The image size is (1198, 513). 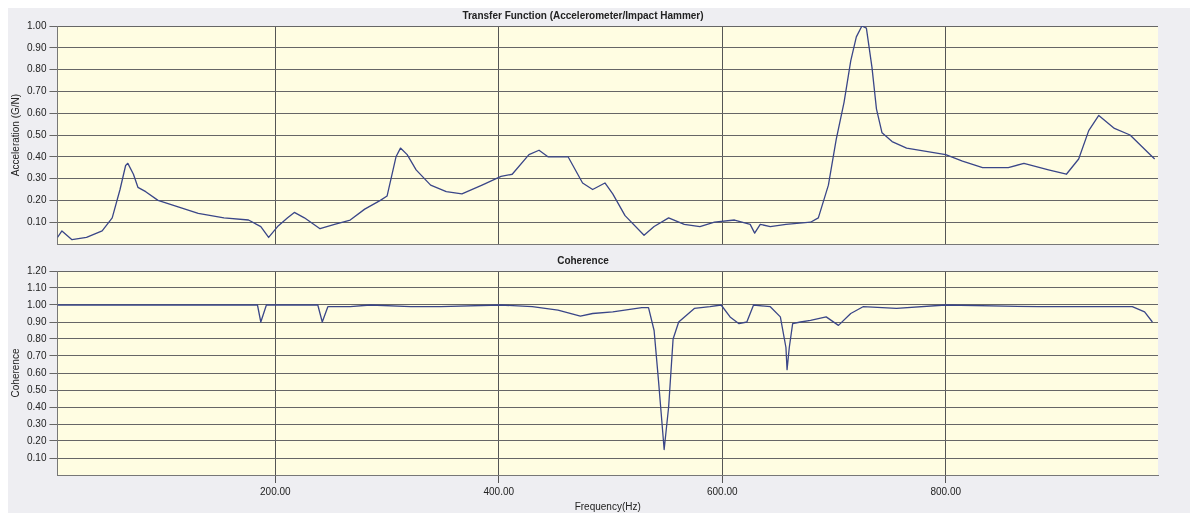 What do you see at coordinates (946, 491) in the screenshot?
I see `x-tick-label: 800.00` at bounding box center [946, 491].